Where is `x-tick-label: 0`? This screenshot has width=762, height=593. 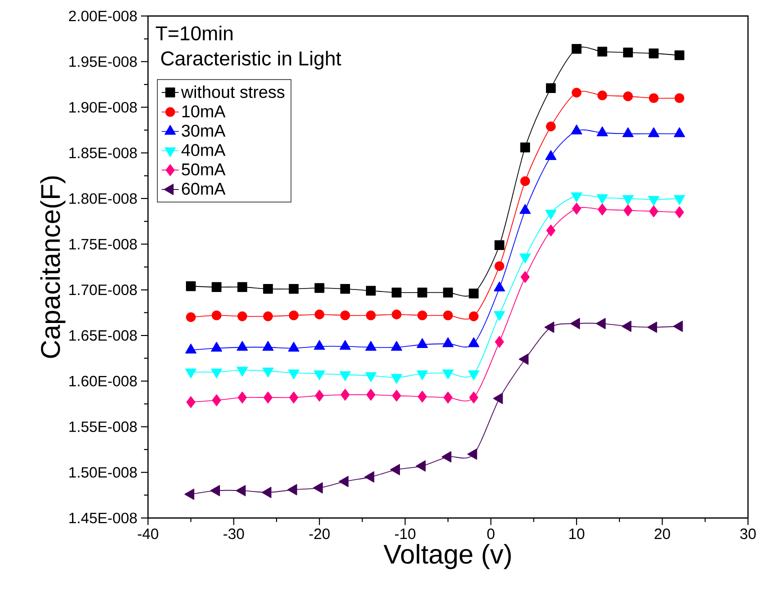
x-tick-label: 0 is located at coordinates (490, 534).